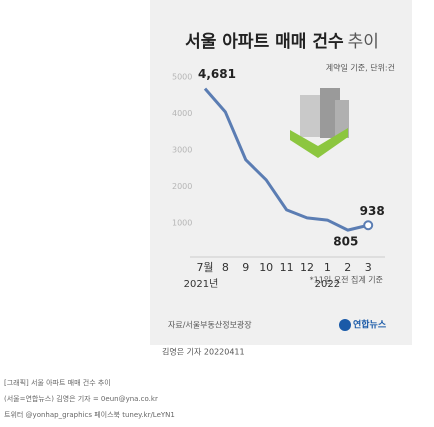  What do you see at coordinates (245, 267) in the screenshot?
I see `x-tick-label: 9` at bounding box center [245, 267].